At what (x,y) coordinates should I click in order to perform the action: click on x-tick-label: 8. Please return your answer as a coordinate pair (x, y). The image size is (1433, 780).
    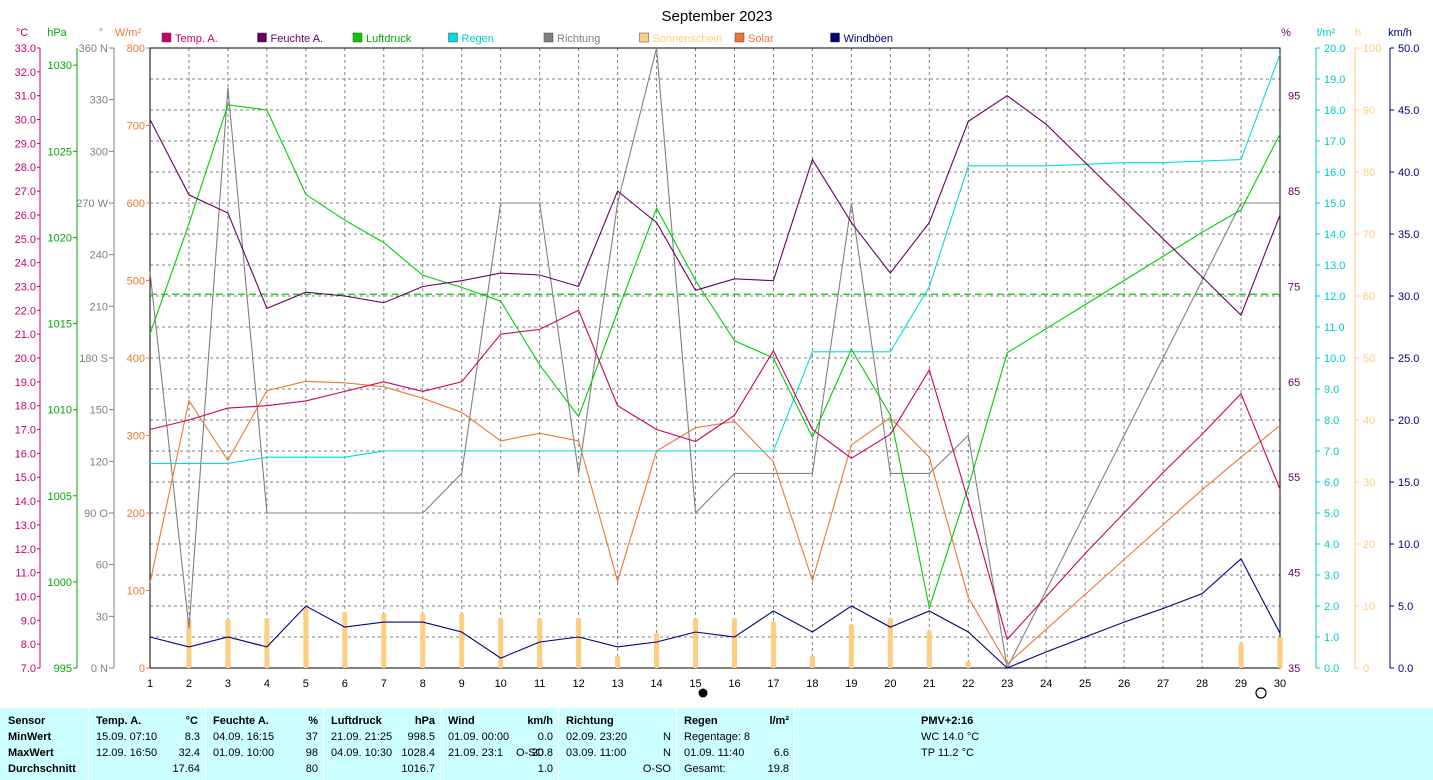
    Looking at the image, I should click on (423, 684).